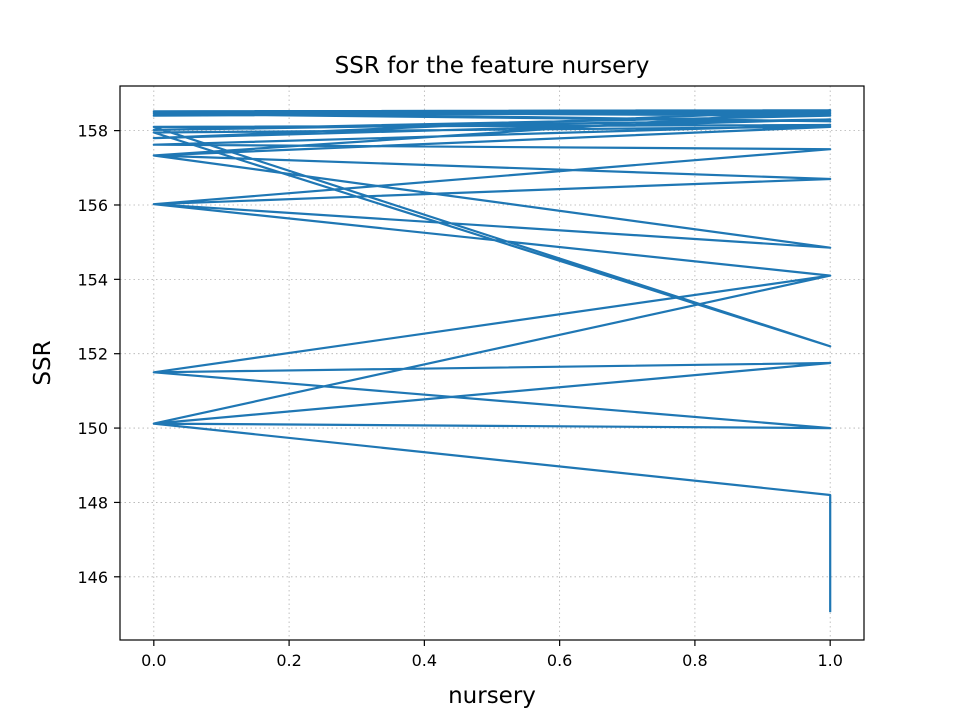  Describe the element at coordinates (92, 577) in the screenshot. I see `y-tick-label: 146` at that location.